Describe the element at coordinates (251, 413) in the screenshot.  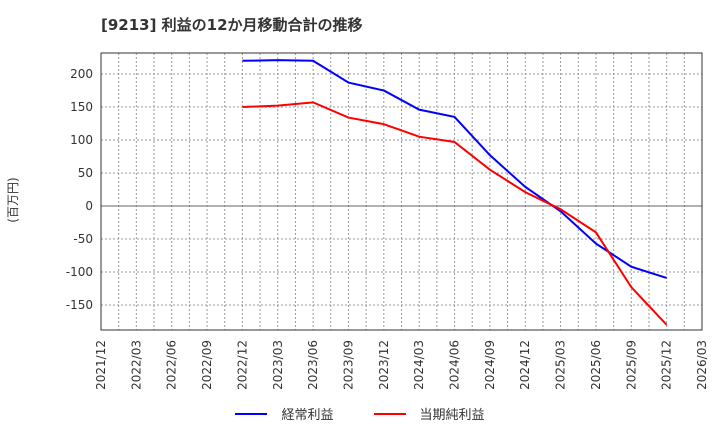
I see `legend-swatch-blue` at that location.